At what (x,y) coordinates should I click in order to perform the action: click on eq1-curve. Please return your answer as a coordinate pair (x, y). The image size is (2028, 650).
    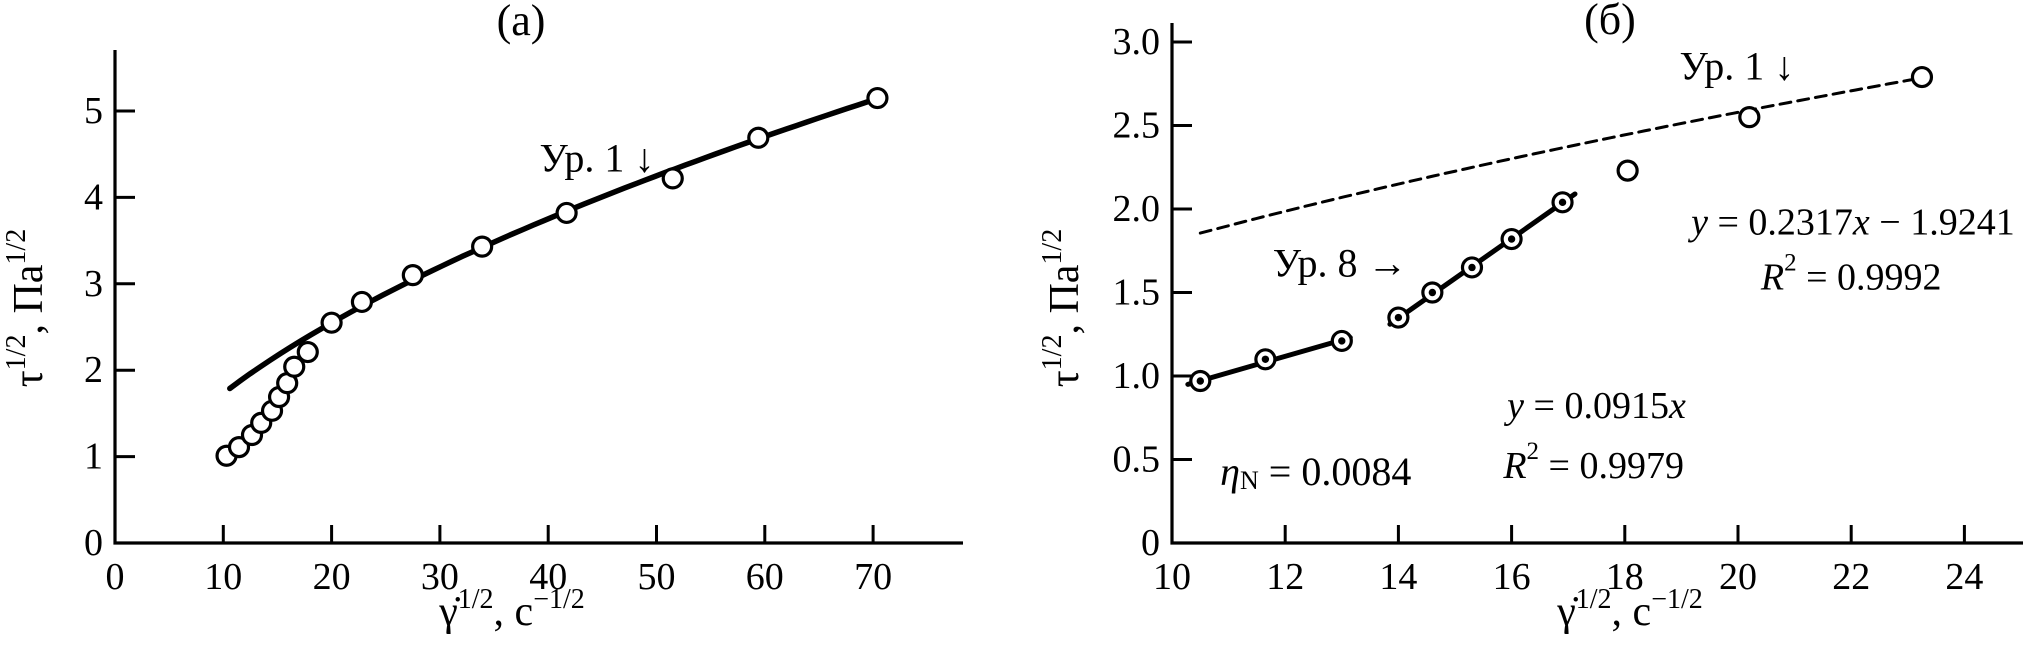
    Looking at the image, I should click on (1555, 156).